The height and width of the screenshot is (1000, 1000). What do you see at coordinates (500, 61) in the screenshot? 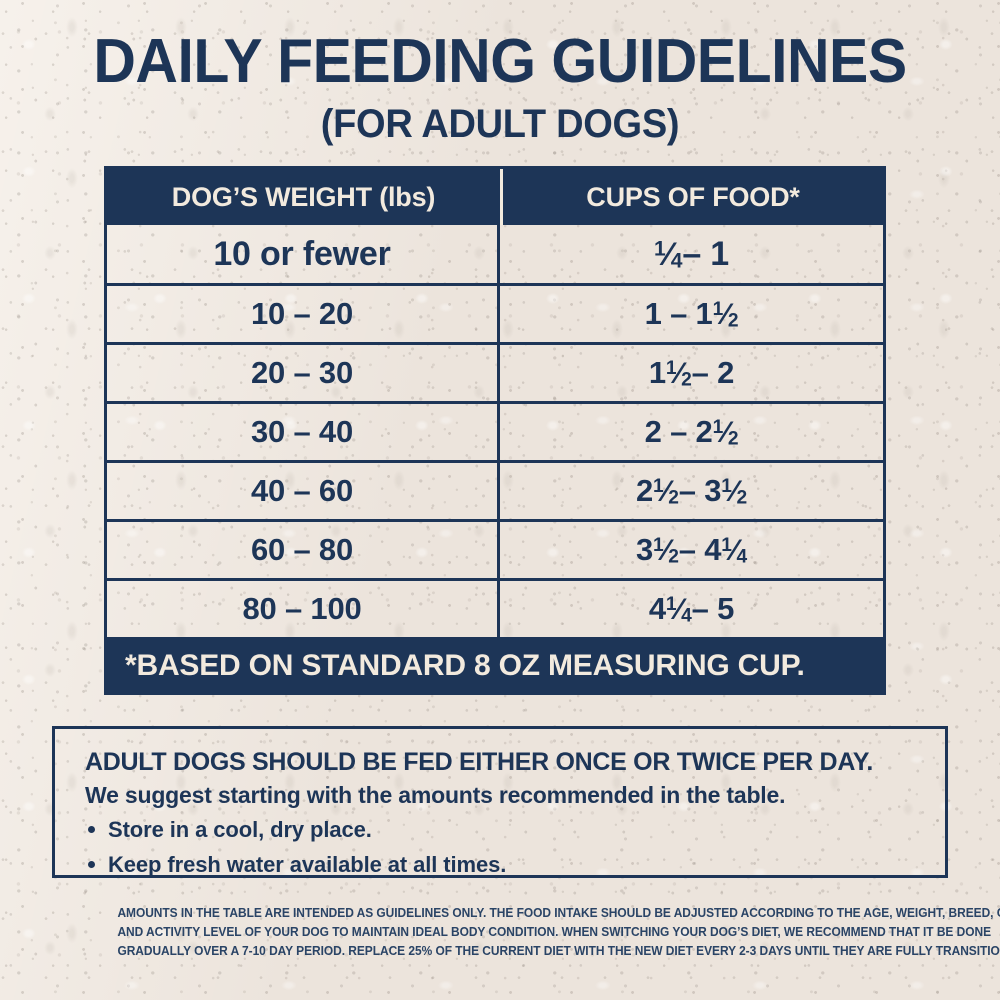
I see `page-title: DAILY FEEDING GUIDELINES` at bounding box center [500, 61].